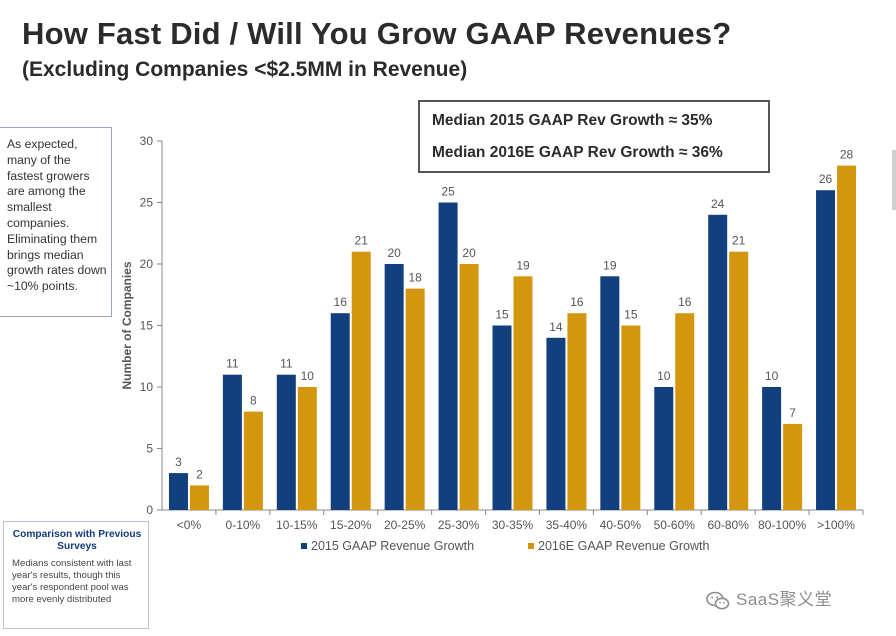 The width and height of the screenshot is (896, 636). Describe the element at coordinates (351, 525) in the screenshot. I see `x-tick-label: 15-20%` at that location.